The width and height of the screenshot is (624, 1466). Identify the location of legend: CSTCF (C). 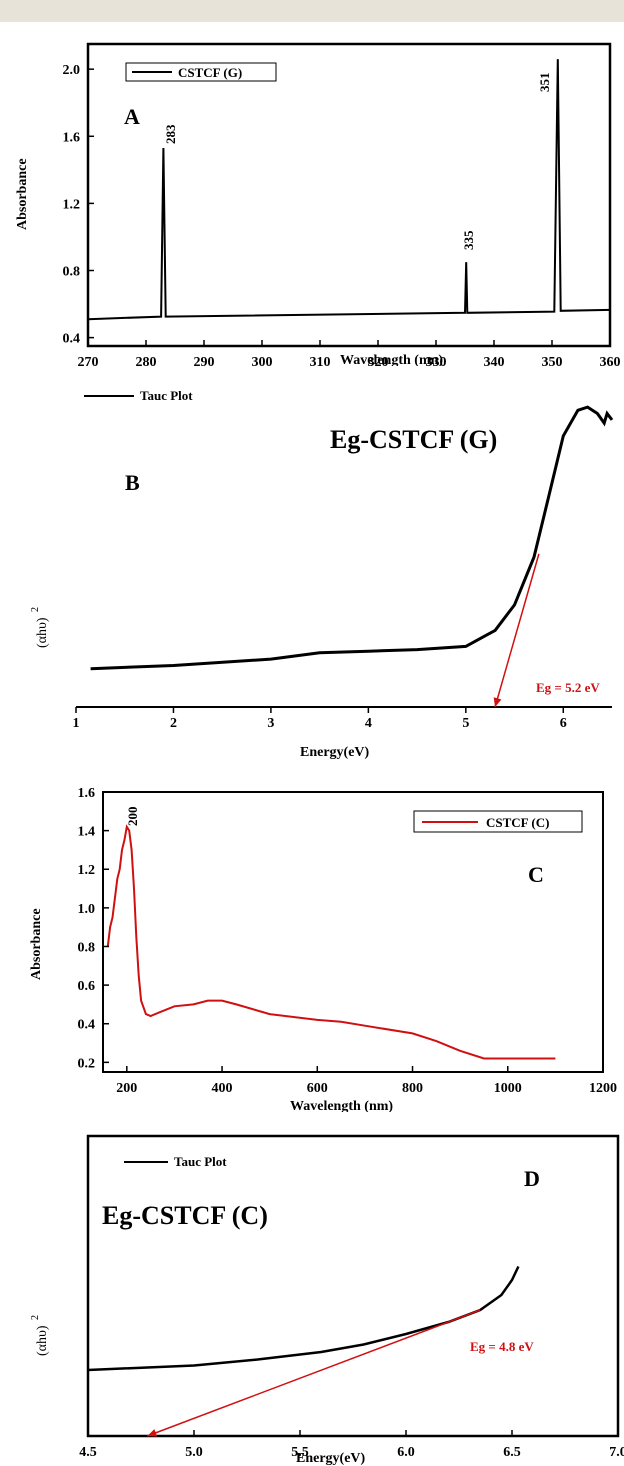
(498, 821).